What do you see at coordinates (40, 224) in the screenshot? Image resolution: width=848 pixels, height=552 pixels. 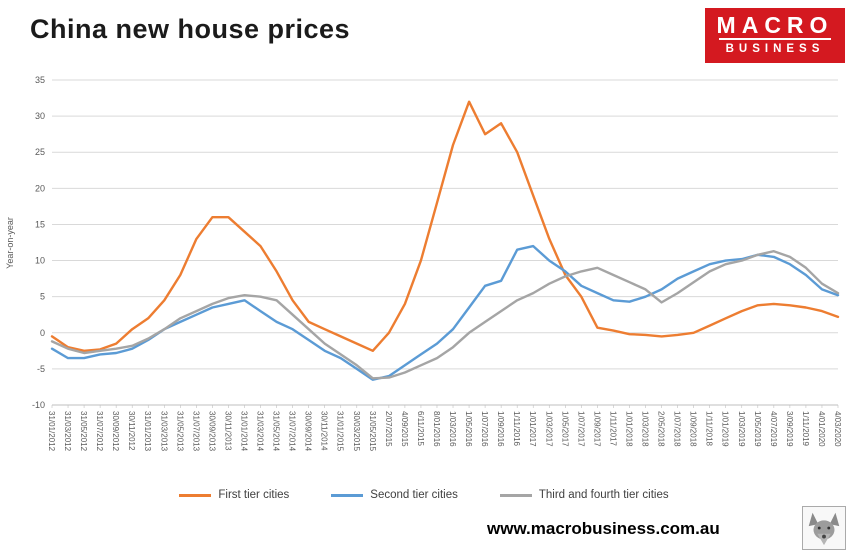 I see `svg-text: 15` at bounding box center [40, 224].